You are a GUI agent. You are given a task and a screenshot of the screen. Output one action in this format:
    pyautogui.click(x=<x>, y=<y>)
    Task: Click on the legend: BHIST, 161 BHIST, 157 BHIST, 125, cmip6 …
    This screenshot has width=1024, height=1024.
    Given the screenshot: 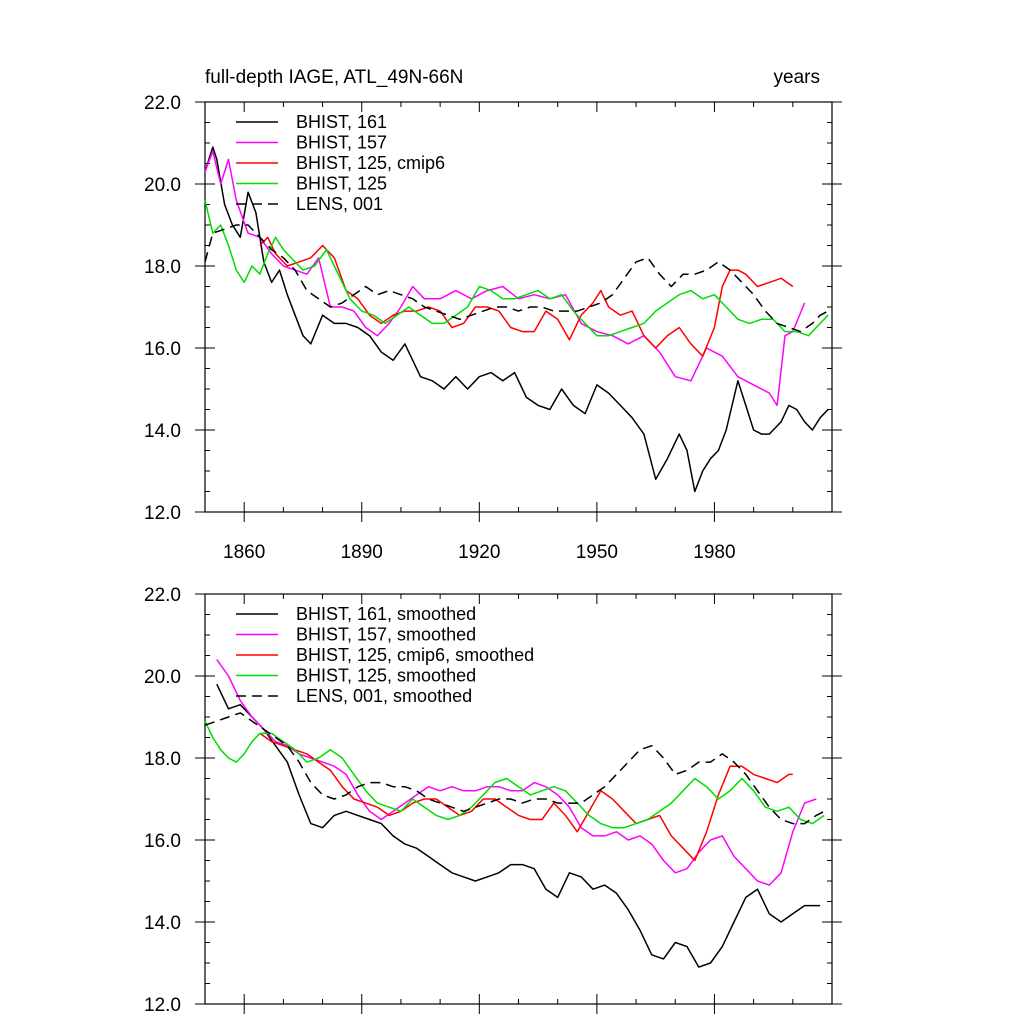 What is the action you would take?
    pyautogui.click(x=340, y=163)
    